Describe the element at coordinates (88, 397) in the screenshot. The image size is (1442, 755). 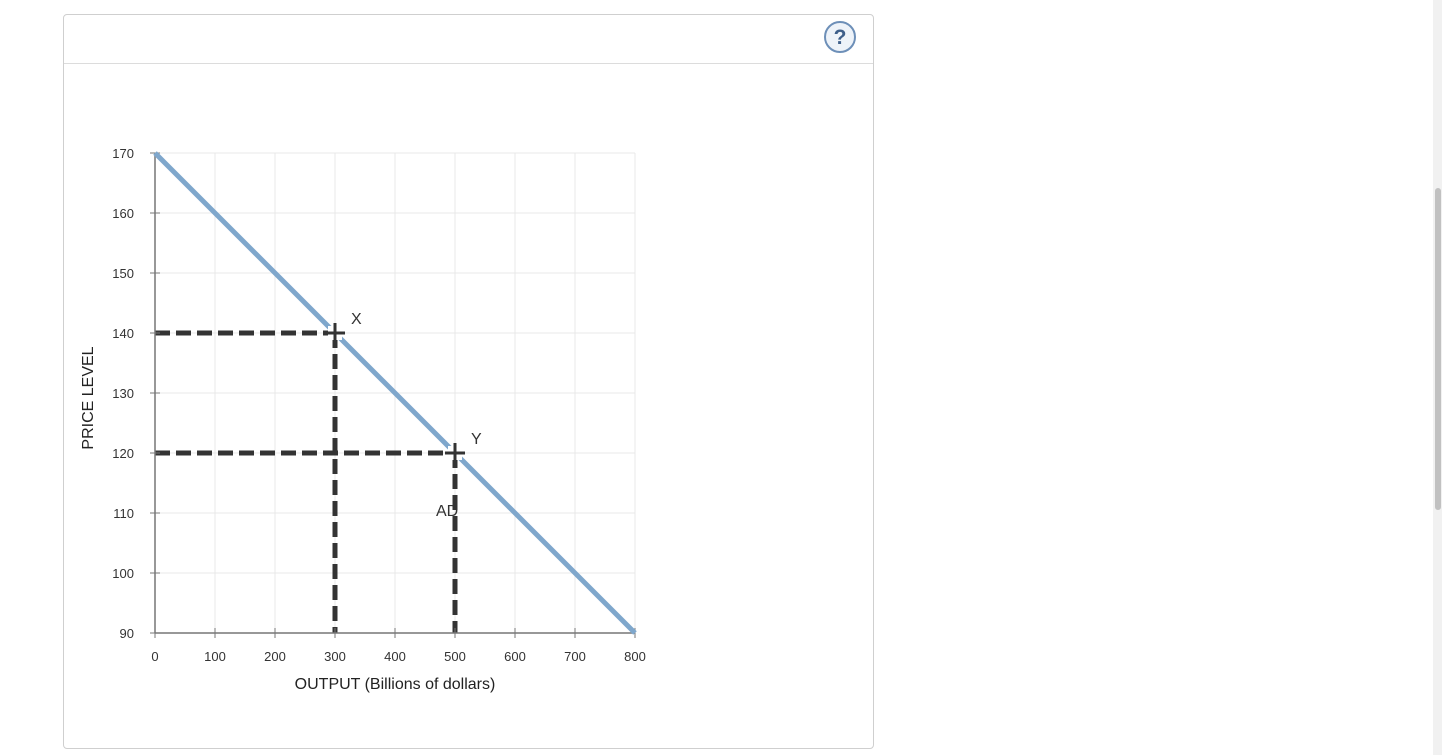
I see `y-axis-title: PRICE LEVEL` at that location.